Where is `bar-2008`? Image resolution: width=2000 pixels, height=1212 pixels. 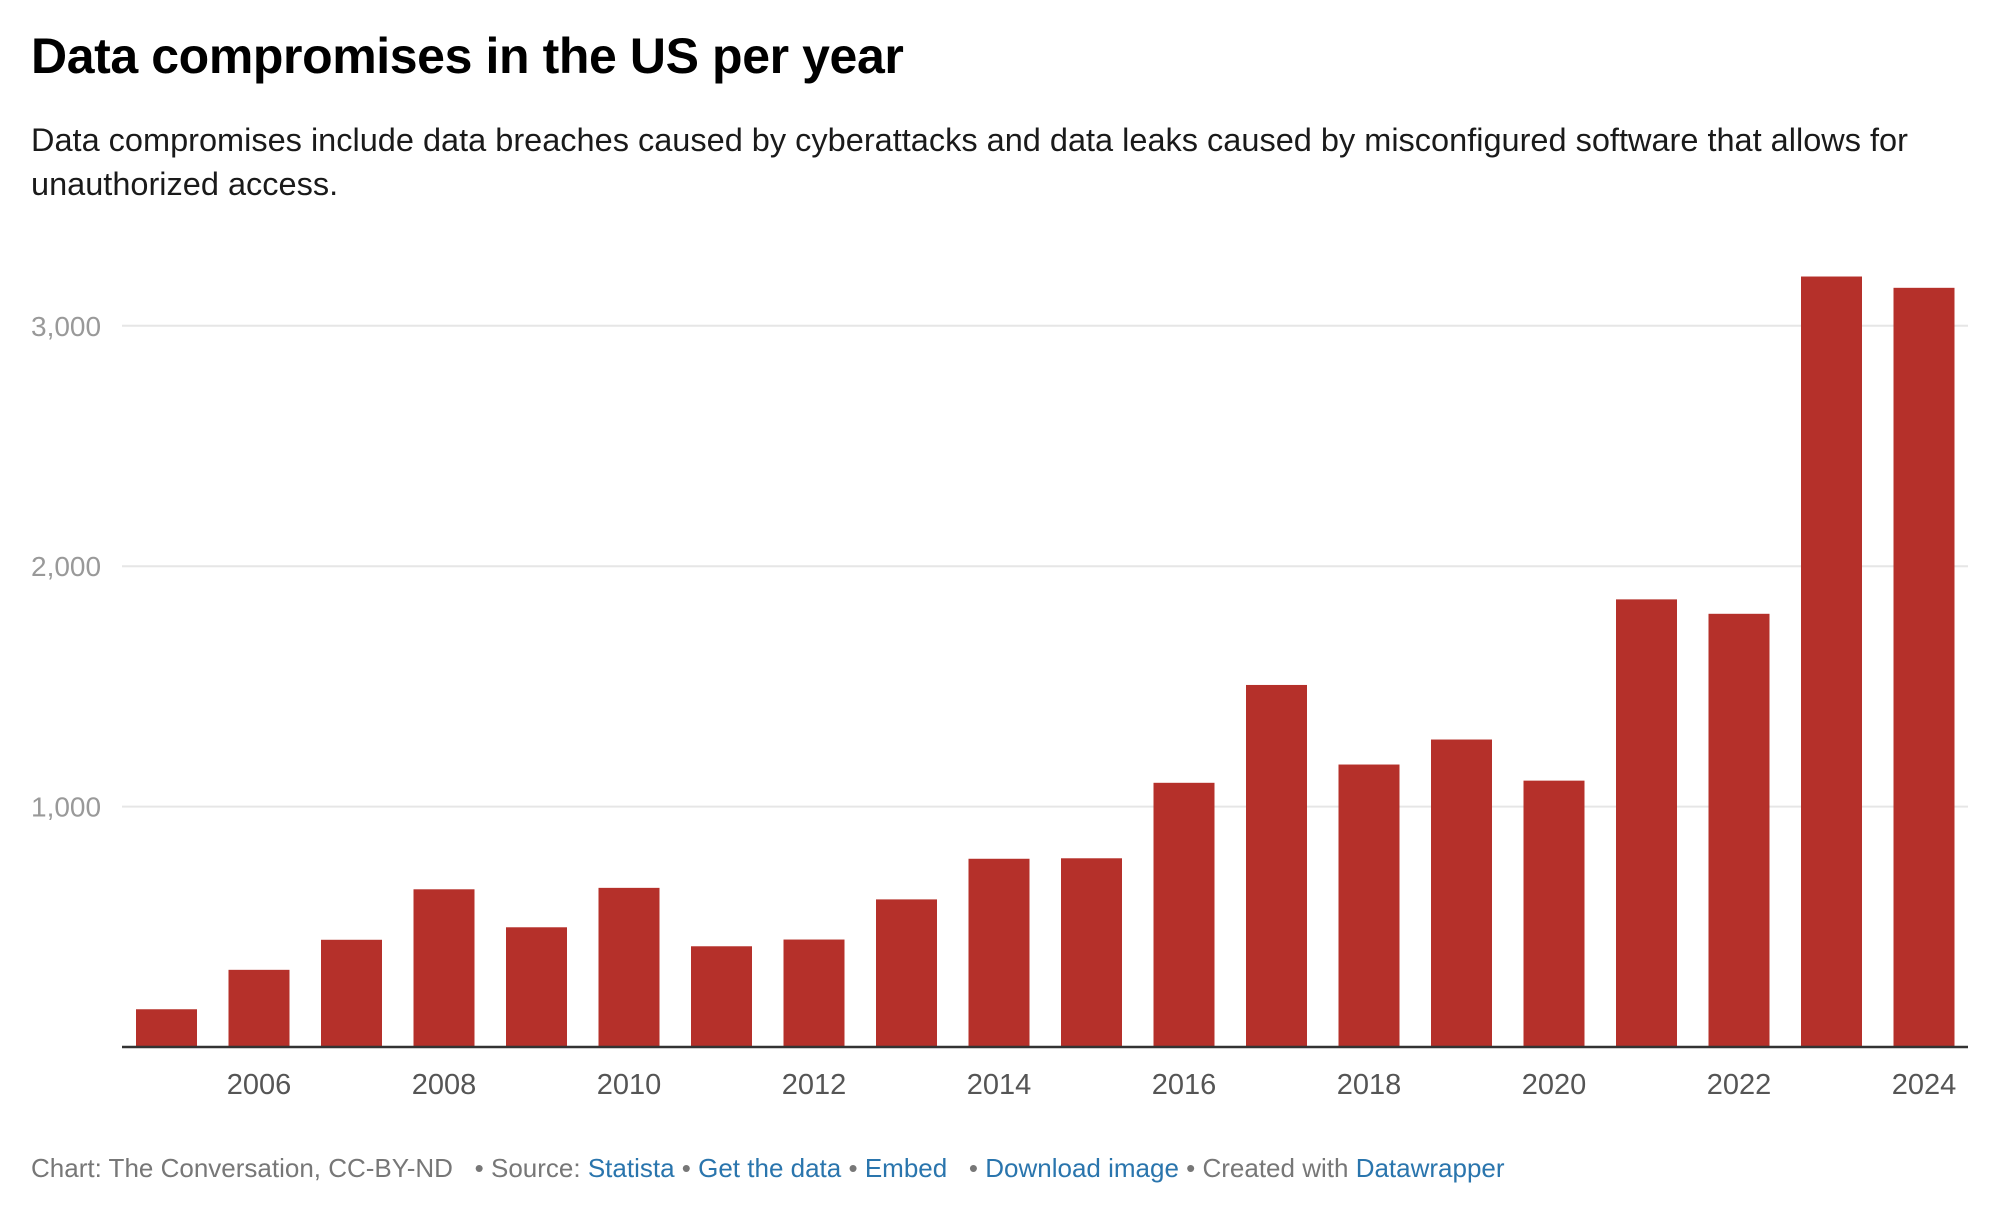
bar-2008 is located at coordinates (444, 968).